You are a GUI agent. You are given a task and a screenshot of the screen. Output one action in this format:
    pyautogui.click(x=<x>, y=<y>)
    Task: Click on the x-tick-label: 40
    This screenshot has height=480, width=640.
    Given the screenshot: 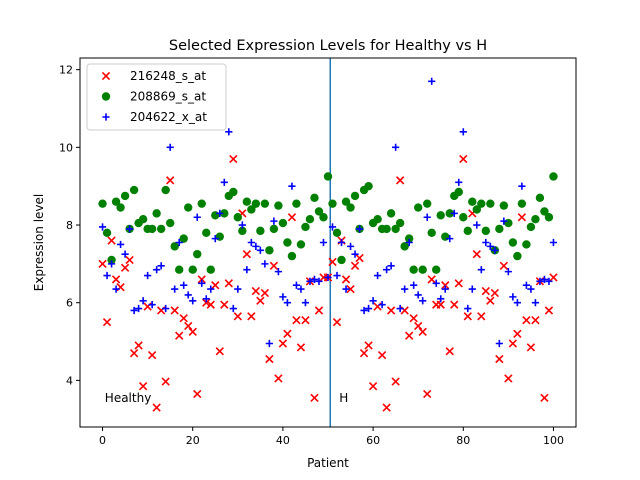 What is the action you would take?
    pyautogui.click(x=283, y=440)
    